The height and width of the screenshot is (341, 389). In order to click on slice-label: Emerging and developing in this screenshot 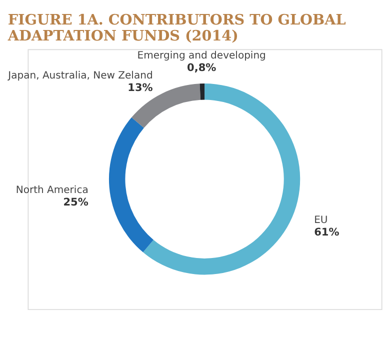, I will do `click(201, 56)`.